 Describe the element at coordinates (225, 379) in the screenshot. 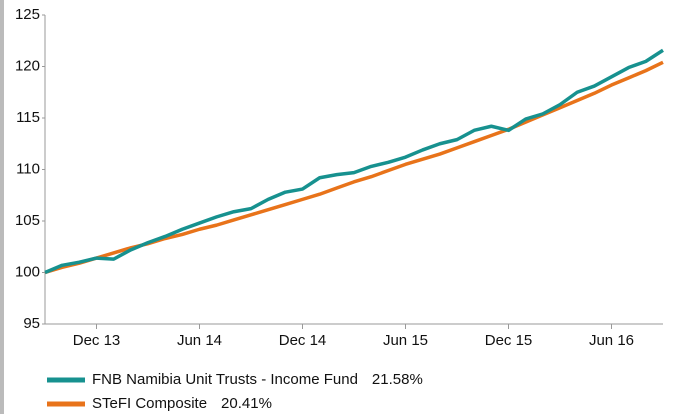

I see `legend-label: FNB Namibia Unit Trusts - Income Fund` at that location.